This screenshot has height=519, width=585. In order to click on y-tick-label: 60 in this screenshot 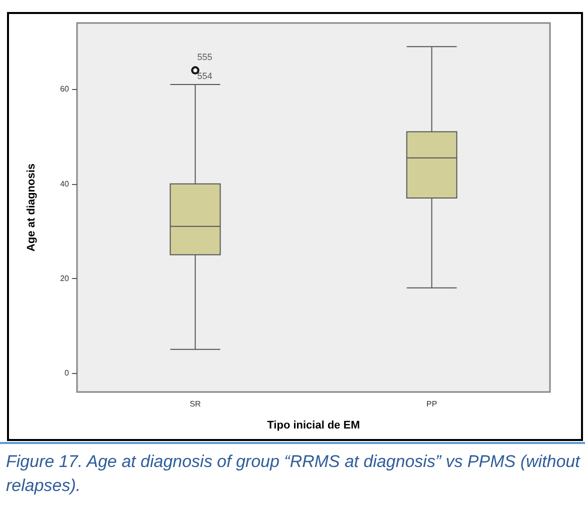, I will do `click(65, 89)`.